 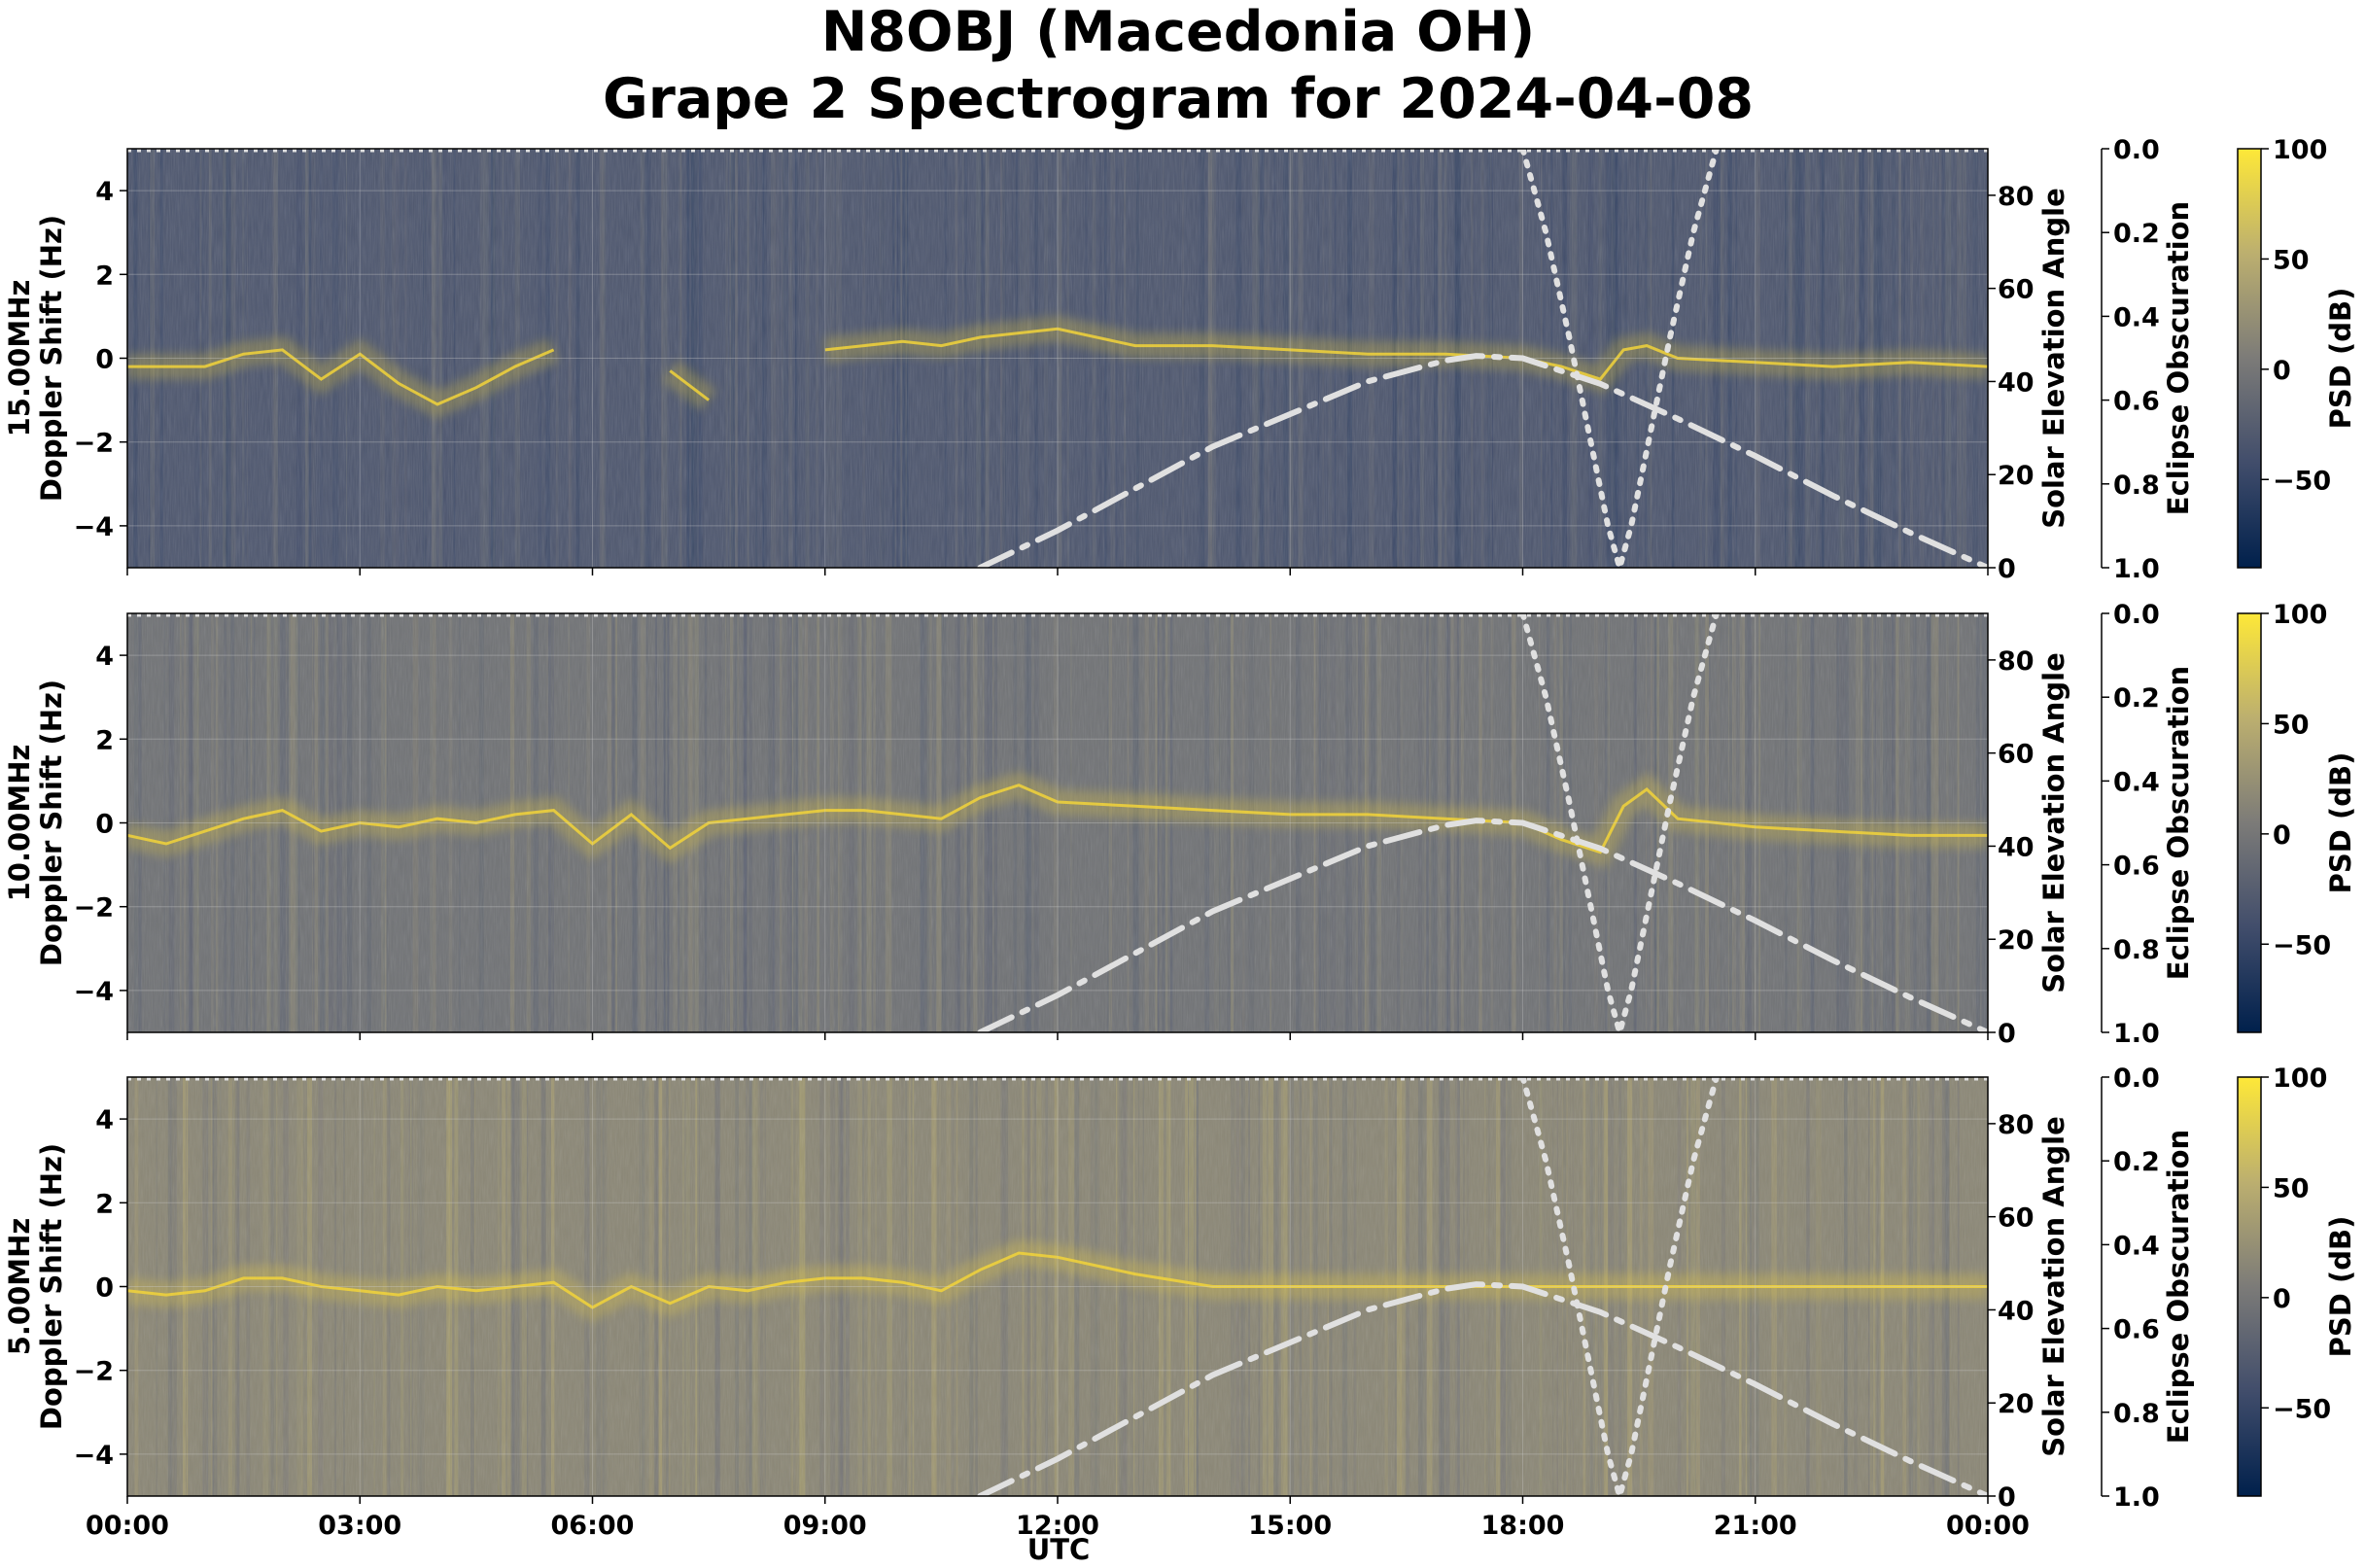 I want to click on y-axis-label: 5.00MHz, so click(x=19, y=1287).